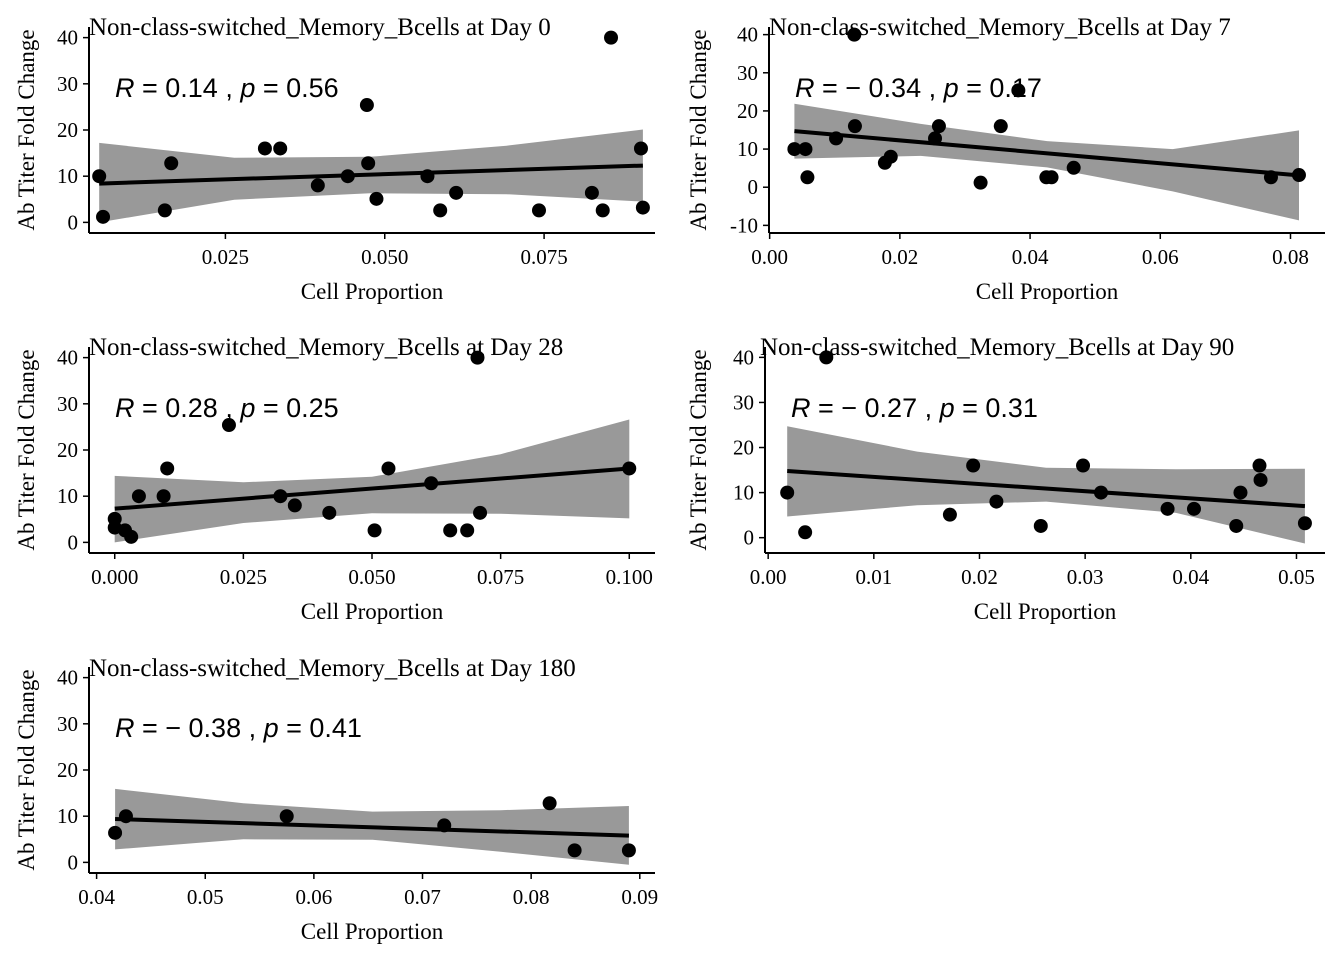 This screenshot has width=1344, height=960. I want to click on x-tick-label: 0.025, so click(243, 577).